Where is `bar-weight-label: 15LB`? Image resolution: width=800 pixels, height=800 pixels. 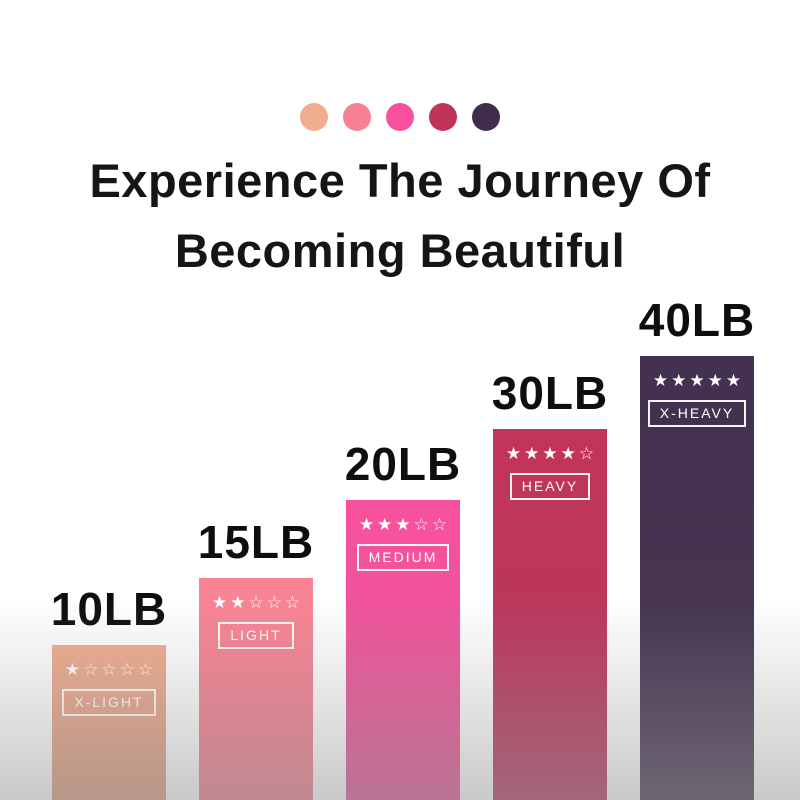 bar-weight-label: 15LB is located at coordinates (256, 542).